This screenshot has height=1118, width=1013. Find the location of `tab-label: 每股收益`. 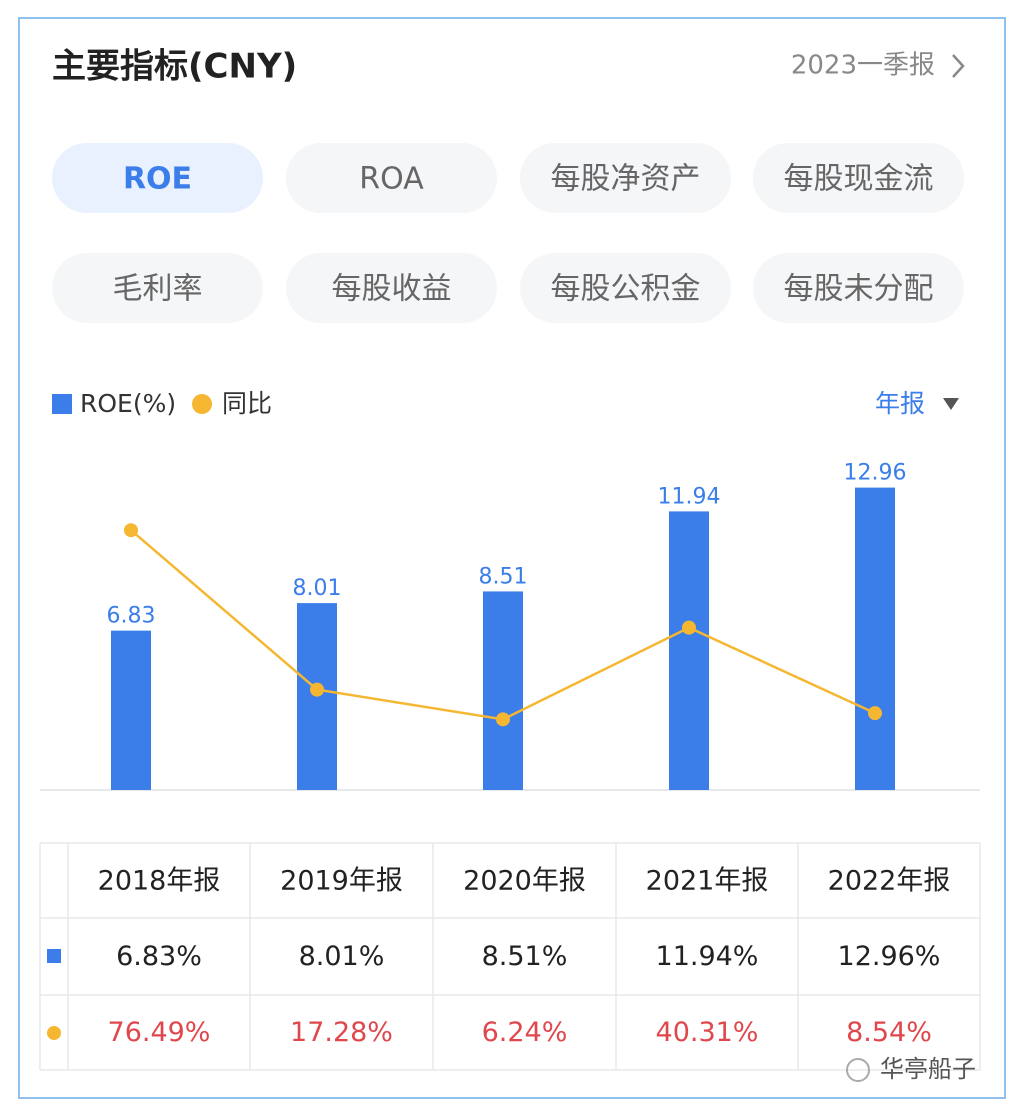

tab-label: 每股收益 is located at coordinates (392, 289).